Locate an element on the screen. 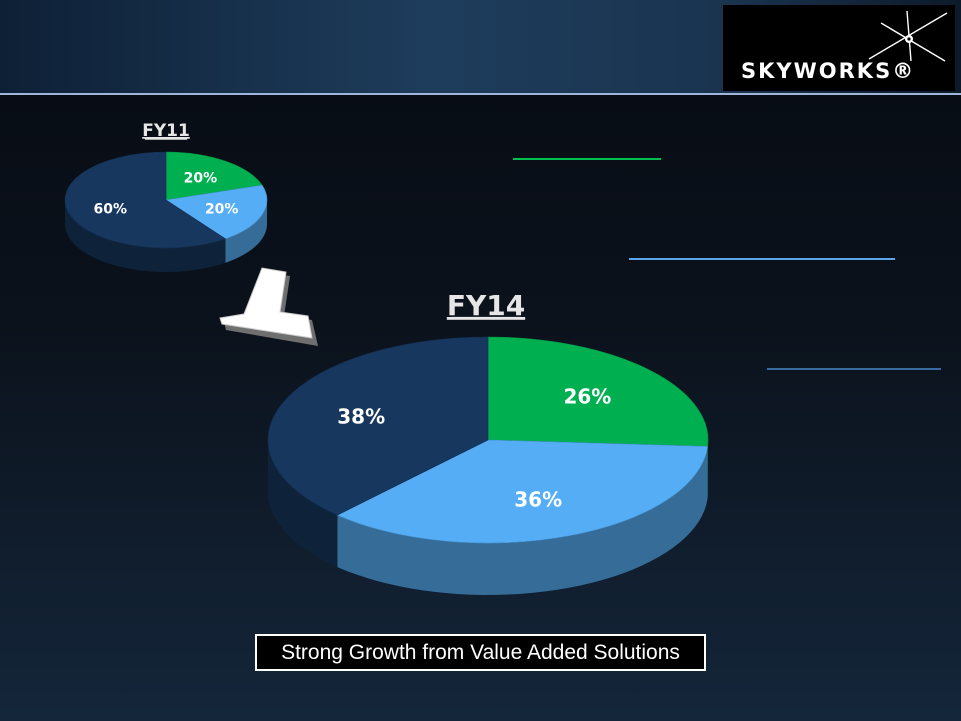 The height and width of the screenshot is (721, 961). pie-fy14-title: FY14 is located at coordinates (486, 305).